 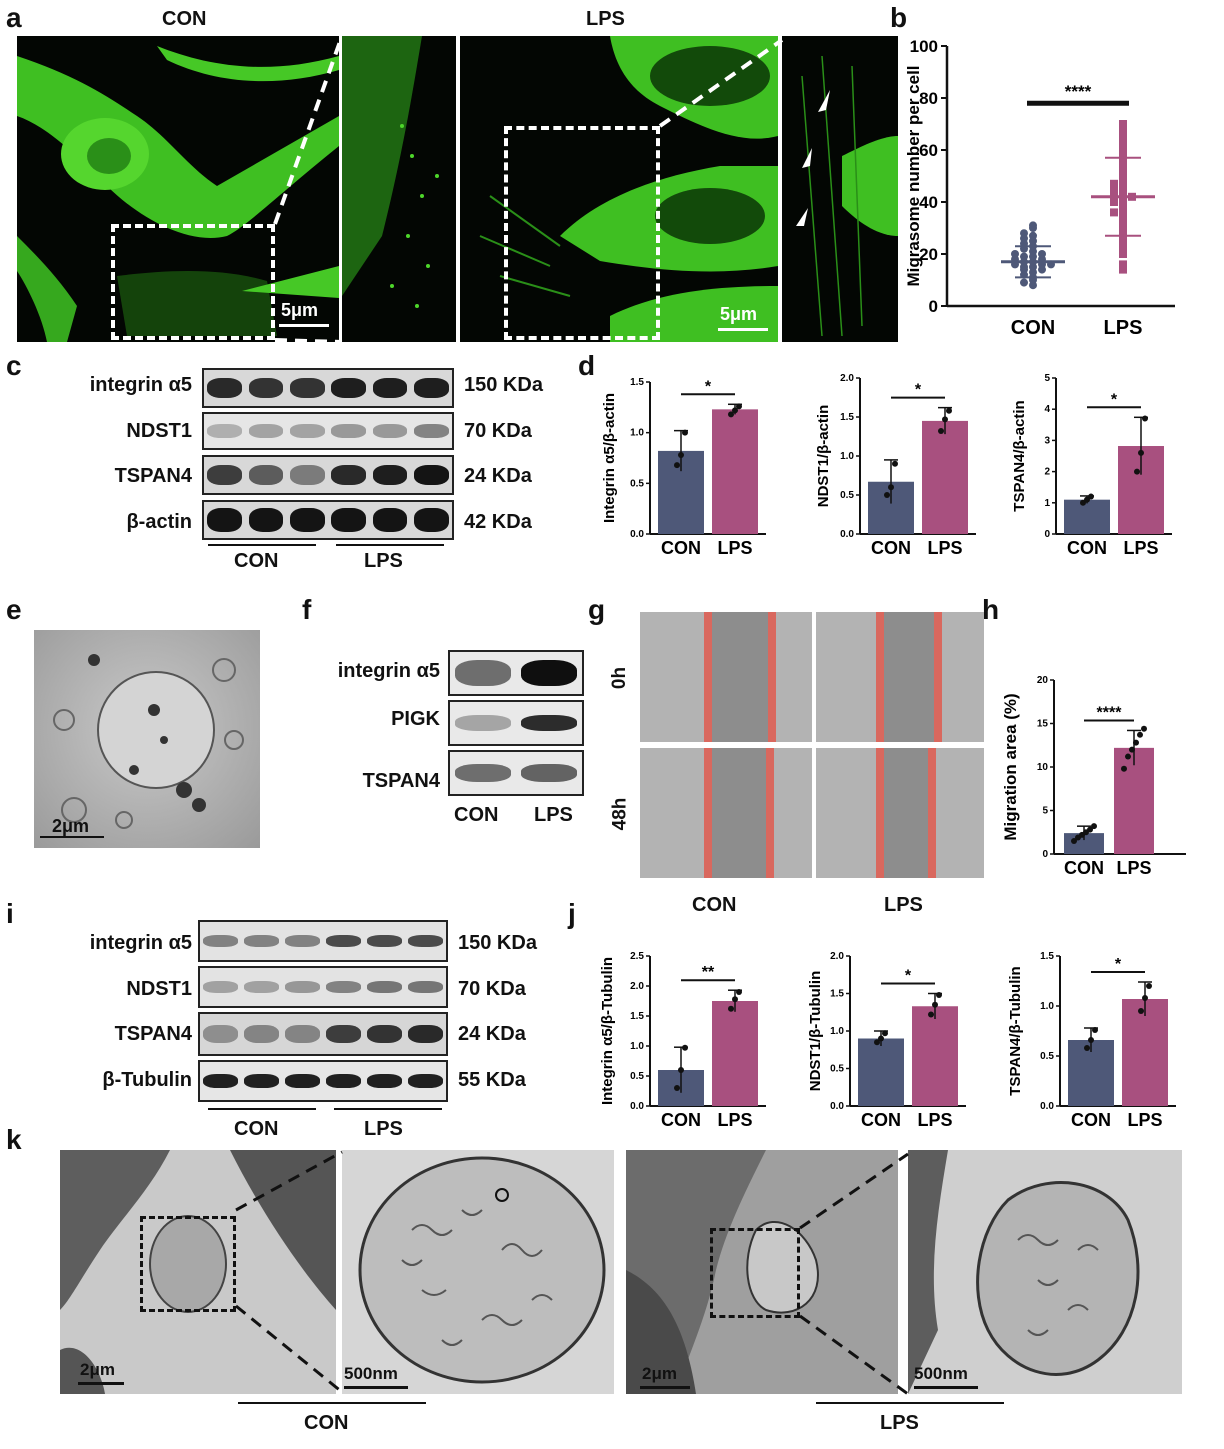 What do you see at coordinates (739, 314) in the screenshot?
I see `scale-label: 5μm` at bounding box center [739, 314].